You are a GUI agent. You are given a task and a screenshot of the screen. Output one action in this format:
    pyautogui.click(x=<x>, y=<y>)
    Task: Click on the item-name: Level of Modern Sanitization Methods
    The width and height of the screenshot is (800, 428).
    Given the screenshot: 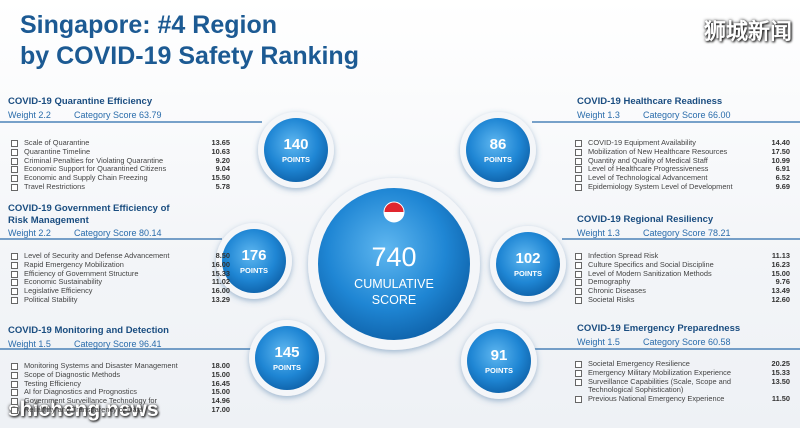 What is the action you would take?
    pyautogui.click(x=650, y=273)
    